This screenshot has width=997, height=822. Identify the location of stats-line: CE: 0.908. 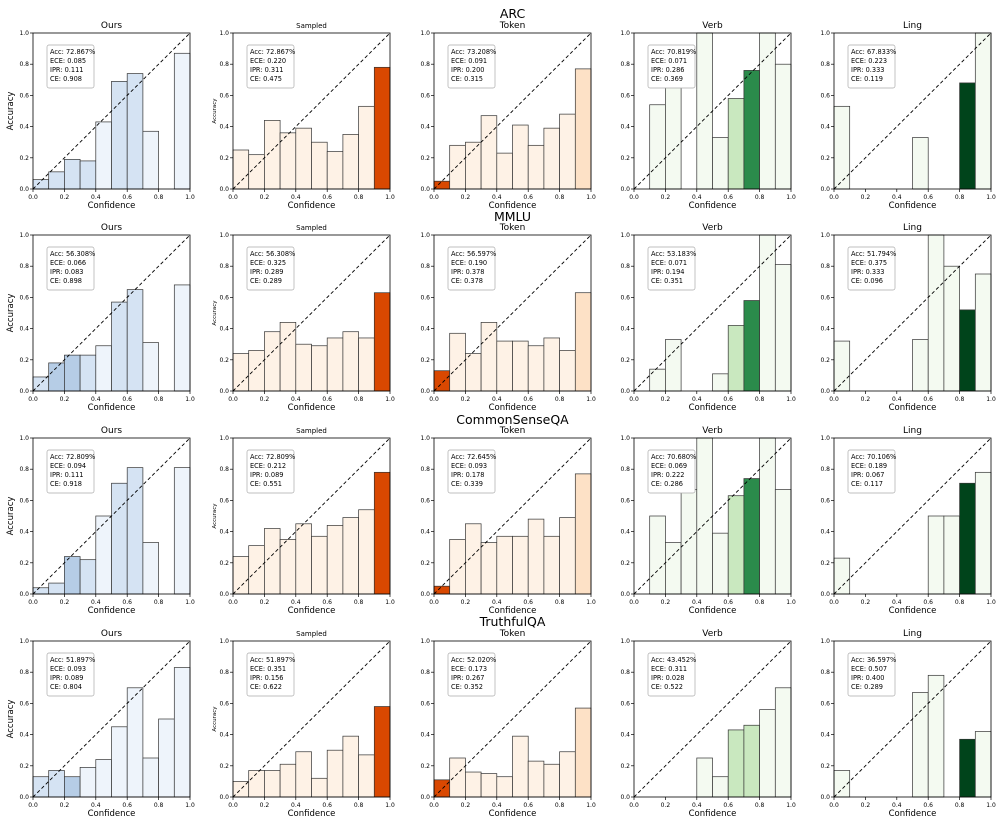
(66, 79).